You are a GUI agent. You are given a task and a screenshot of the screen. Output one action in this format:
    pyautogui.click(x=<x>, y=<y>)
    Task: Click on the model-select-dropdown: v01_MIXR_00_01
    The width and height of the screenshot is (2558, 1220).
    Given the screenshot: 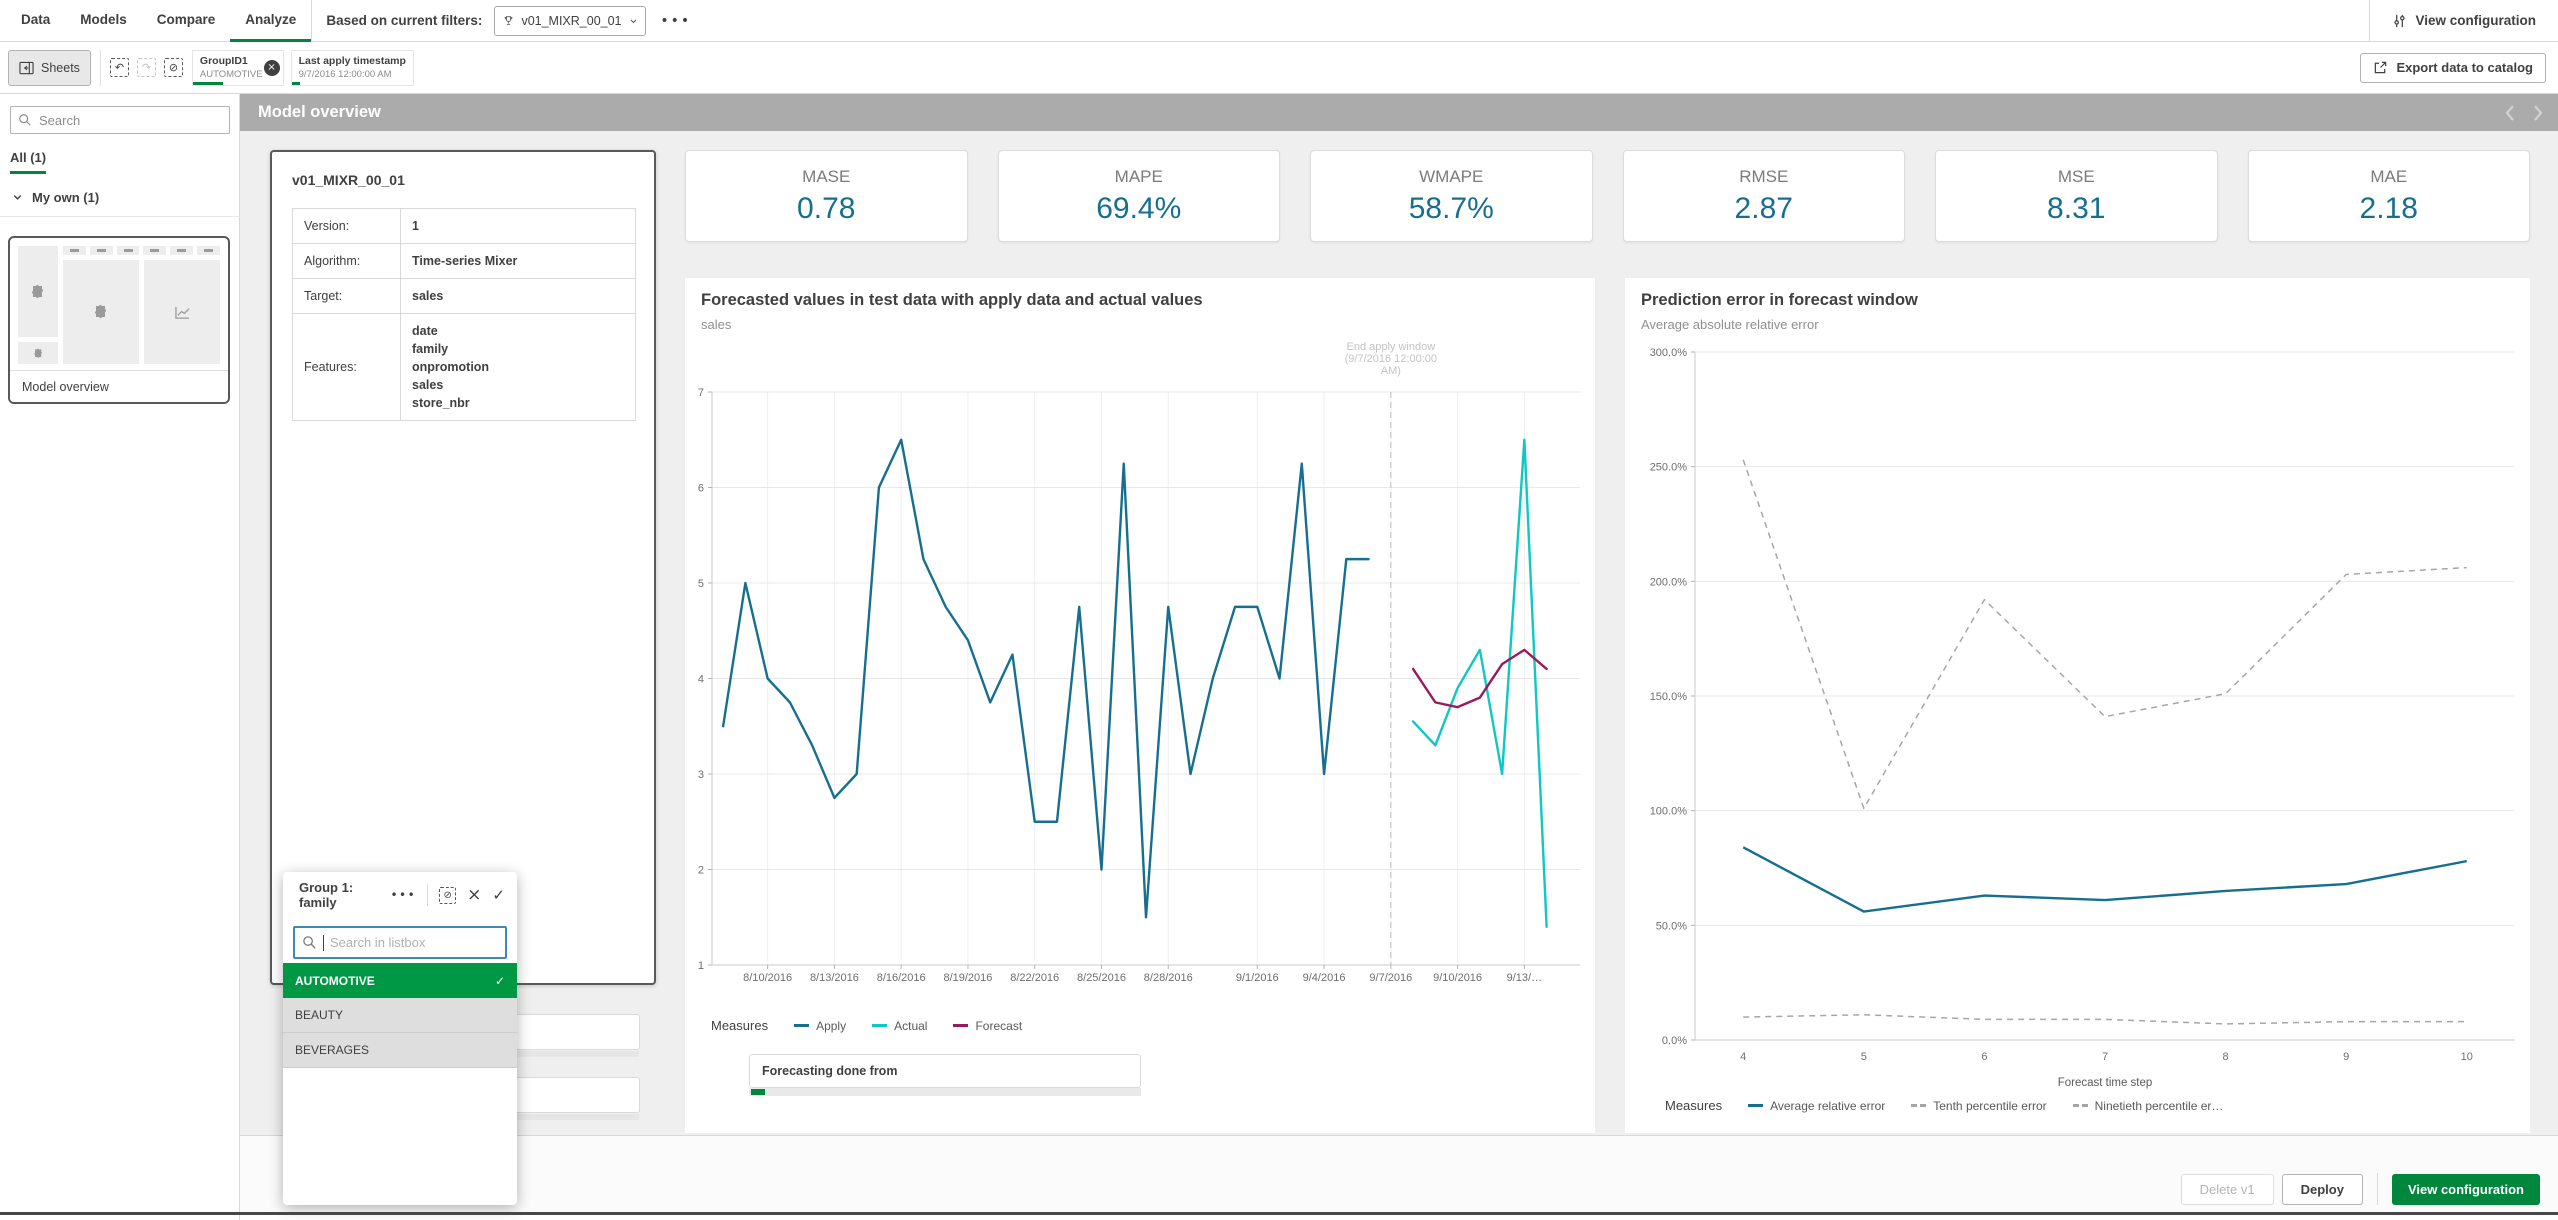 What is the action you would take?
    pyautogui.click(x=570, y=20)
    